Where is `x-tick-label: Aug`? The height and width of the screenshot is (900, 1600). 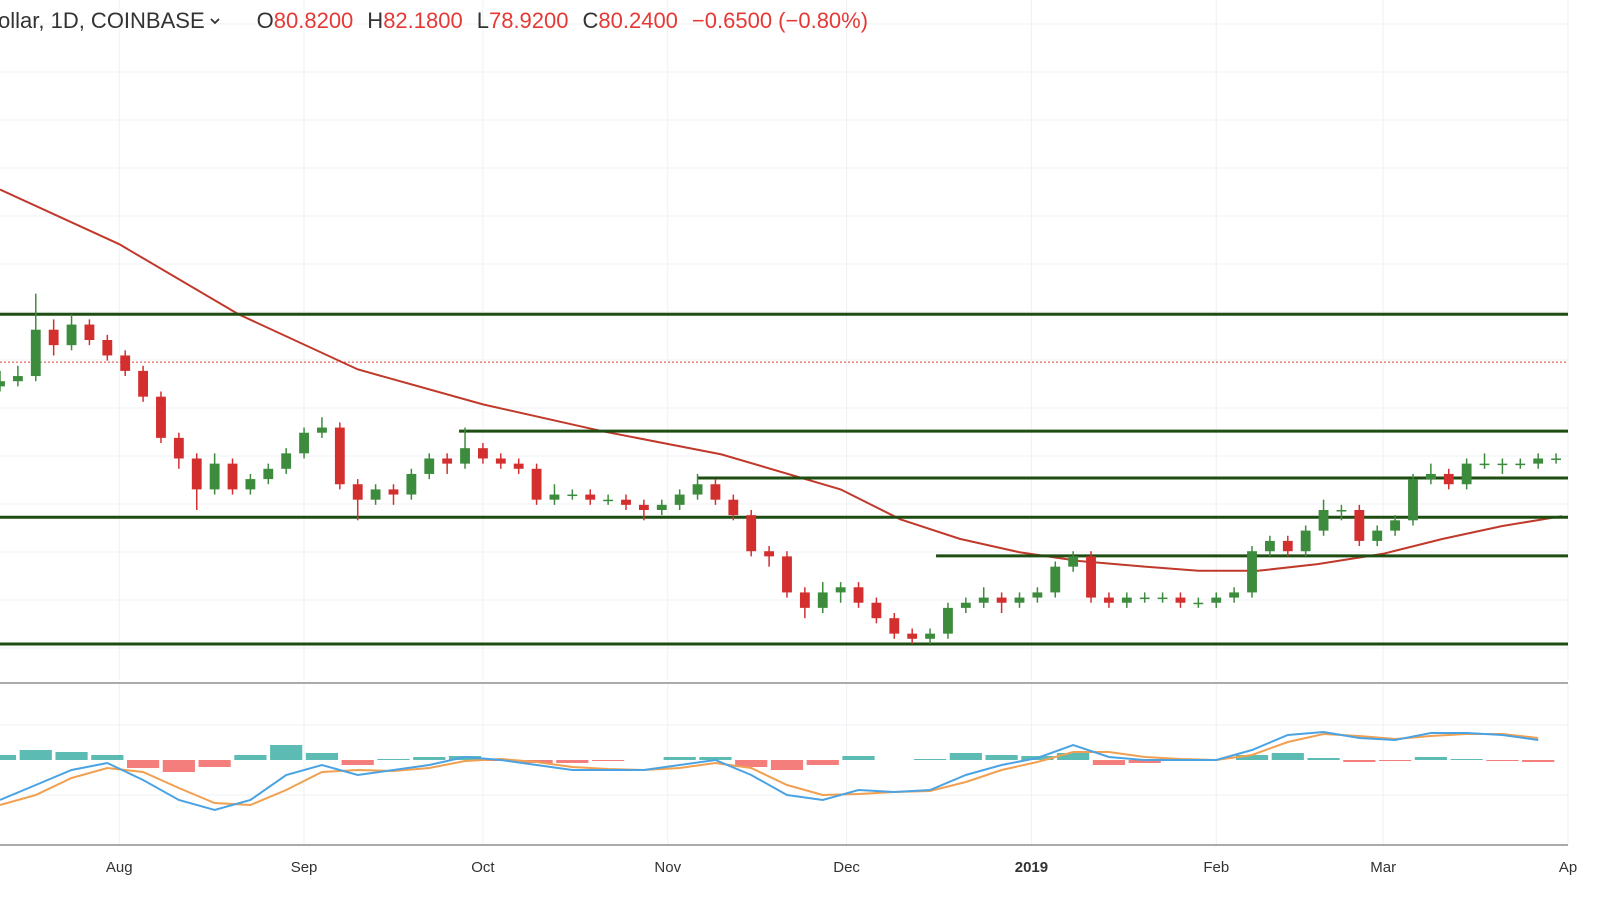
x-tick-label: Aug is located at coordinates (119, 867).